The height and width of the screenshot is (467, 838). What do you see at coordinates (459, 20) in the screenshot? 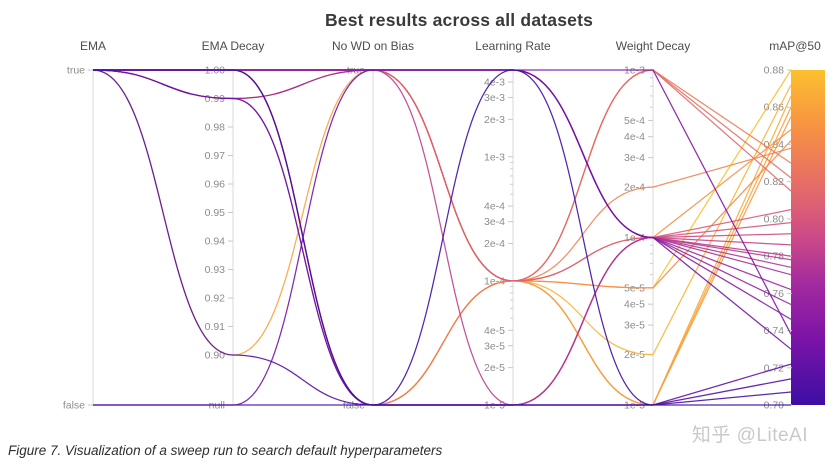
I see `chart-title: Best results across all datasets` at bounding box center [459, 20].